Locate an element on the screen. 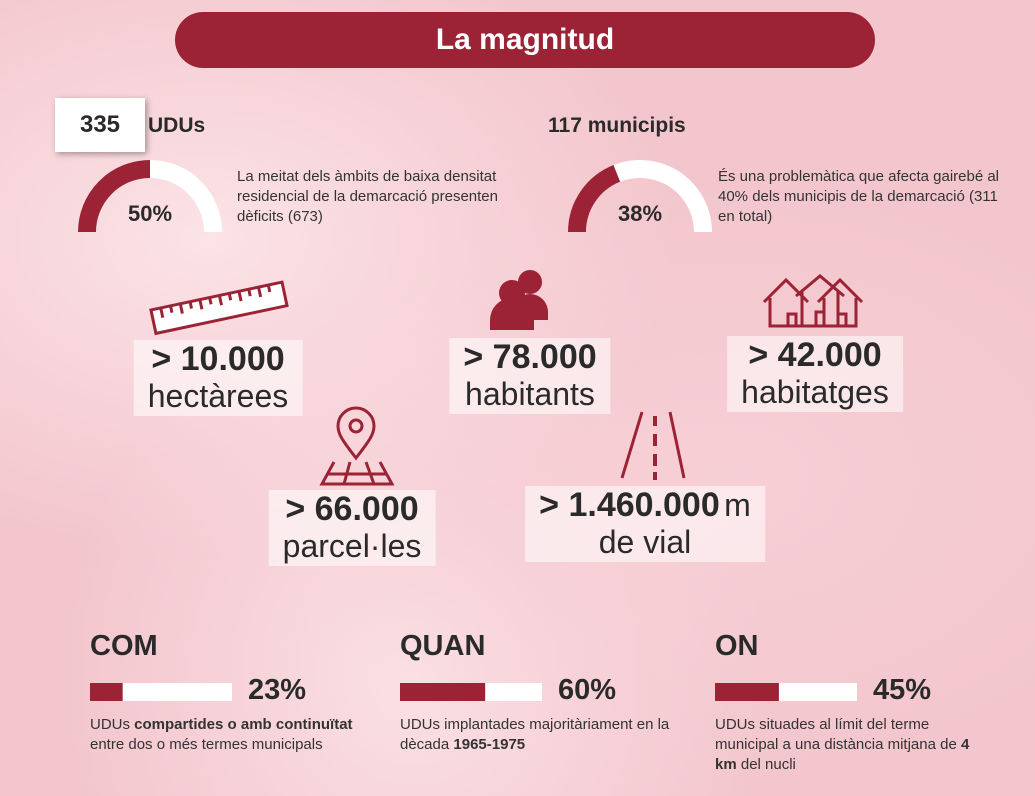  description-part: entre dos o més termes municipals is located at coordinates (206, 744).